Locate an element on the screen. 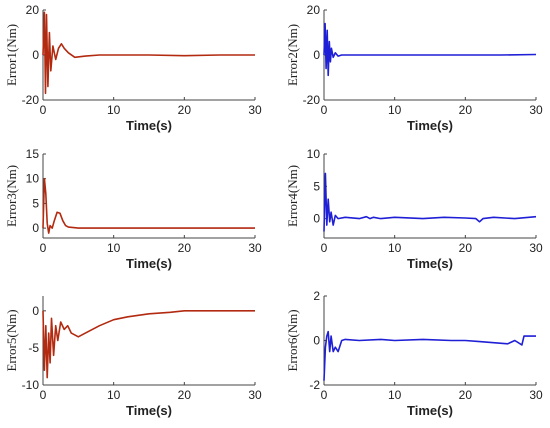 Image resolution: width=550 pixels, height=428 pixels. y-tick-label: 2 is located at coordinates (316, 296).